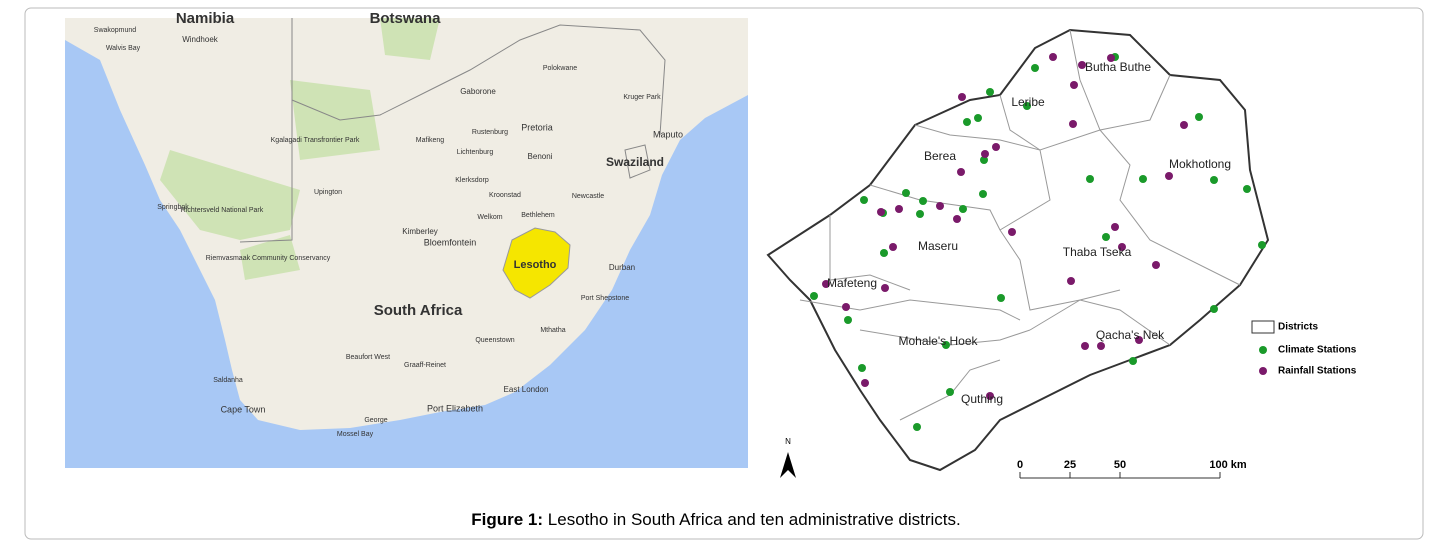 The image size is (1432, 553). Describe the element at coordinates (505, 195) in the screenshot. I see `place-label: Kroonstad` at that location.